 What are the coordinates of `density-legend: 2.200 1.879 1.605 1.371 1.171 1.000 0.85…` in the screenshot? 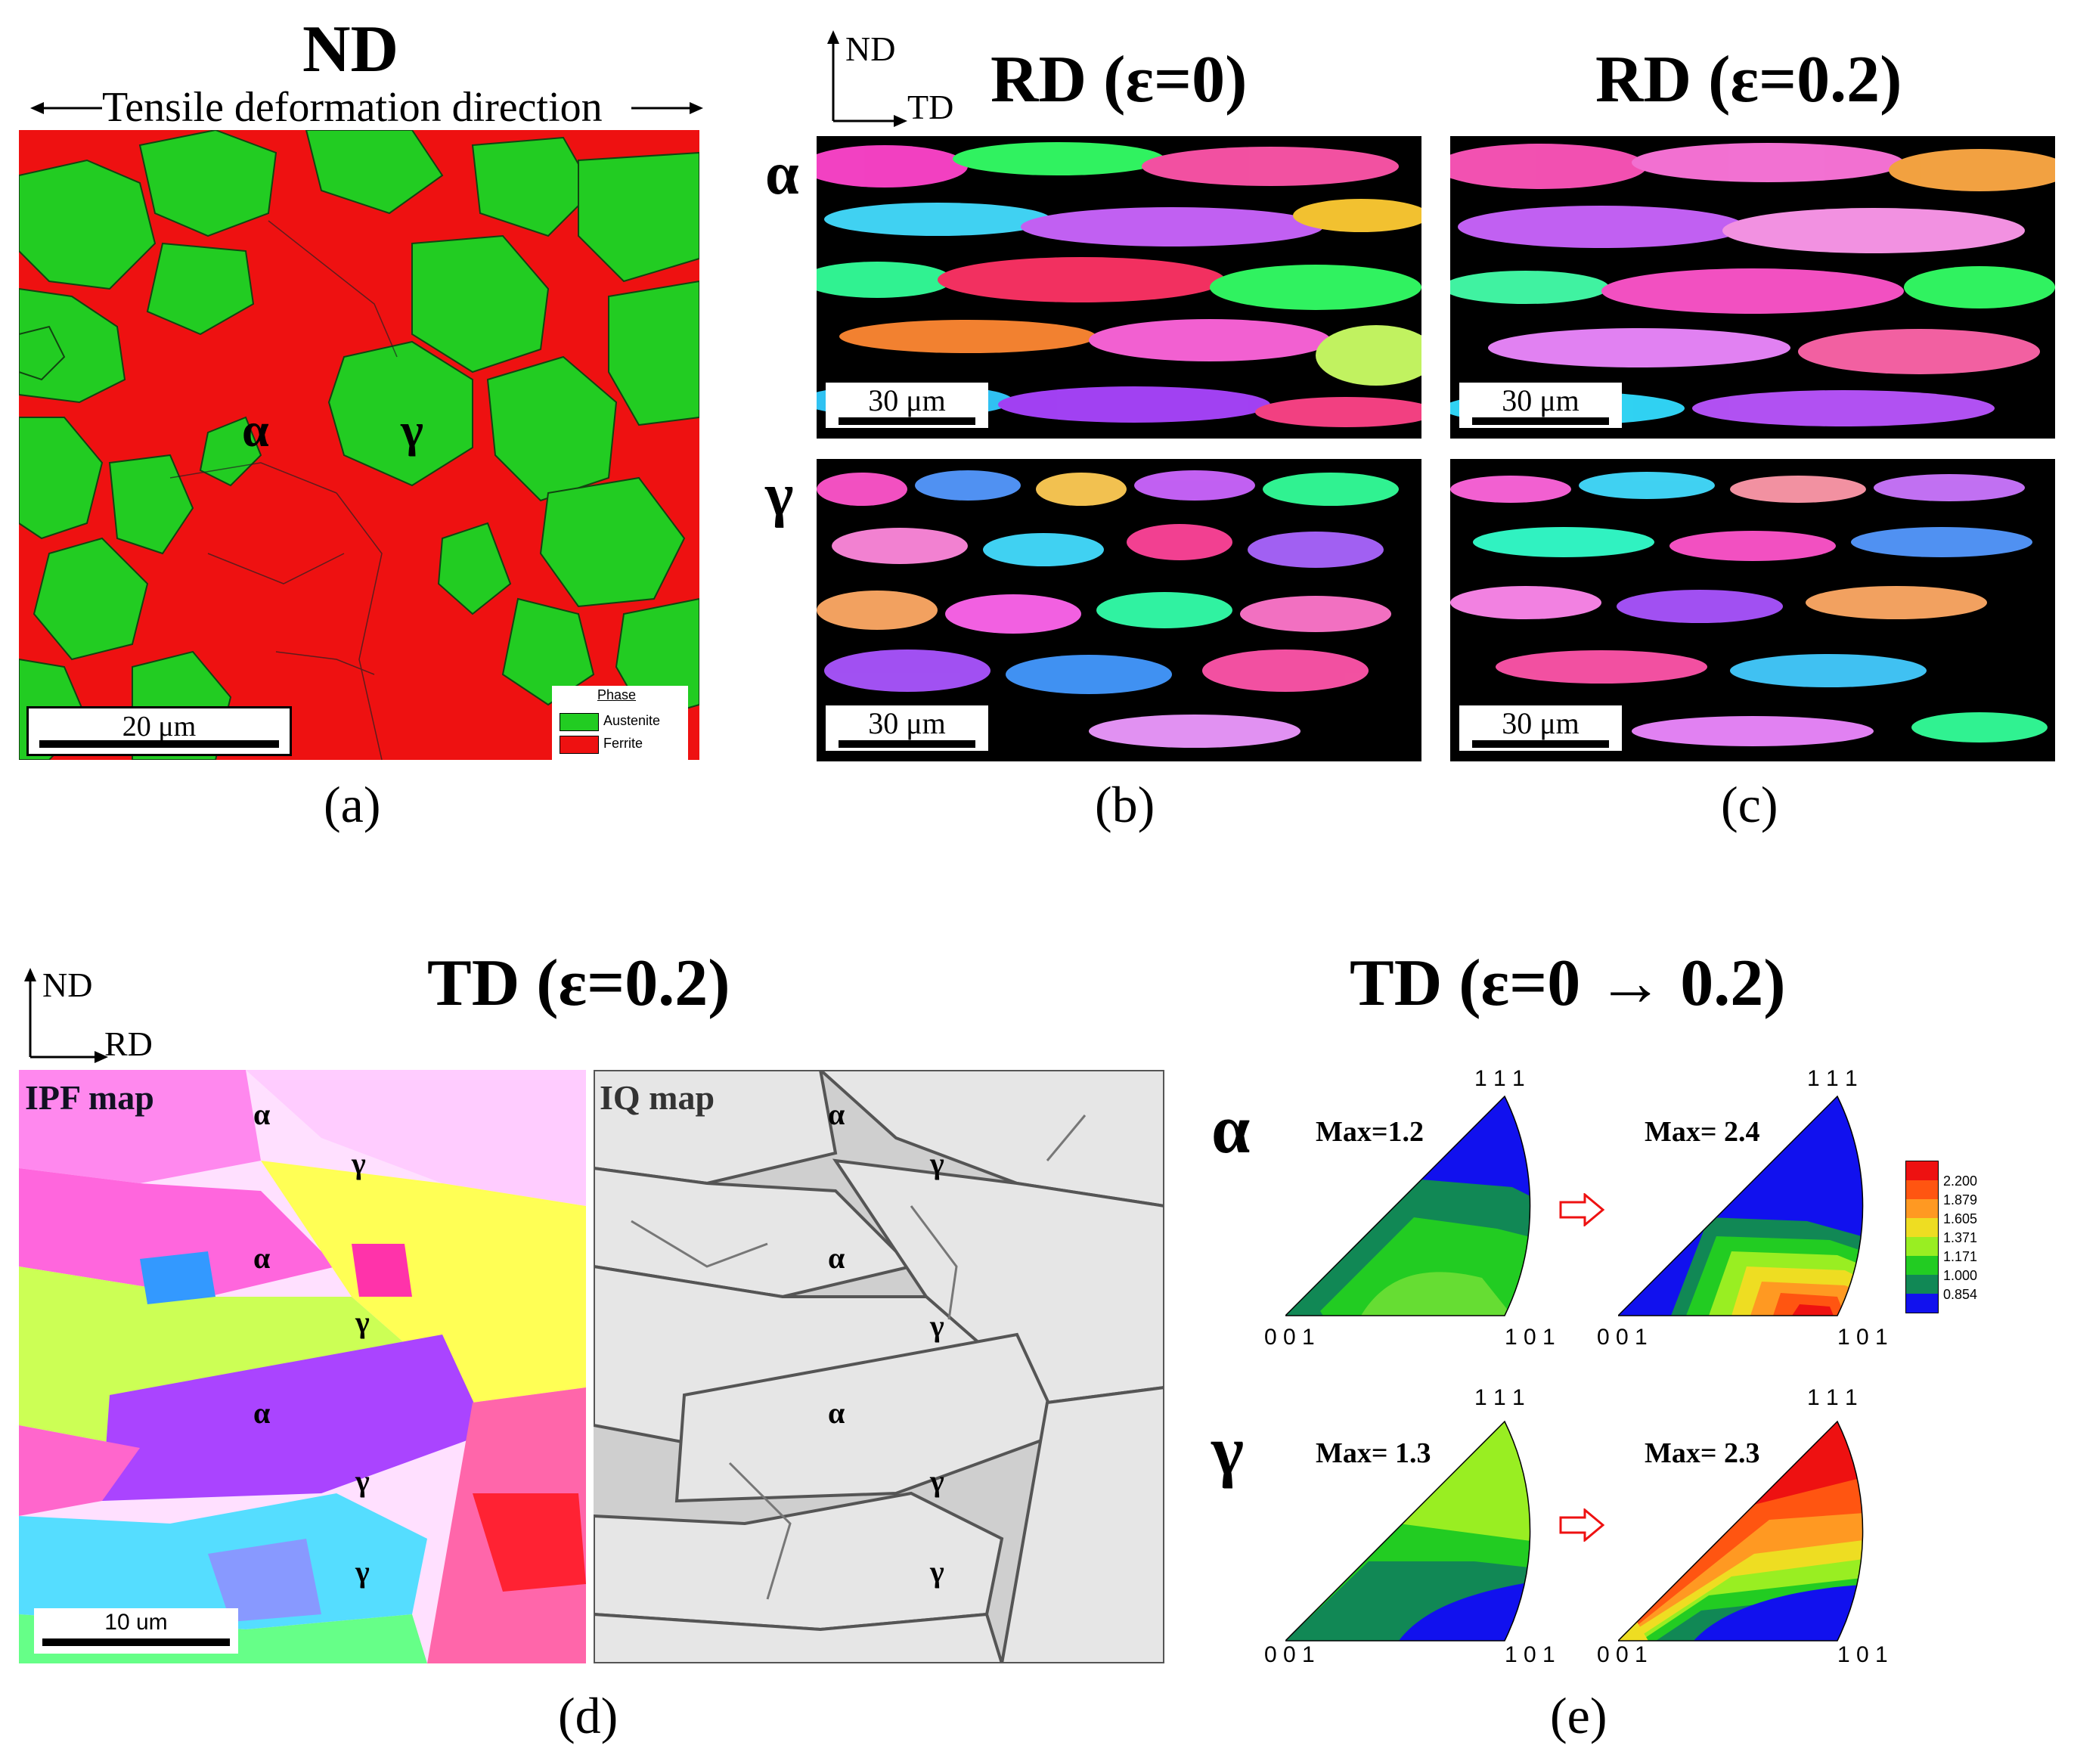 It's located at (1973, 1238).